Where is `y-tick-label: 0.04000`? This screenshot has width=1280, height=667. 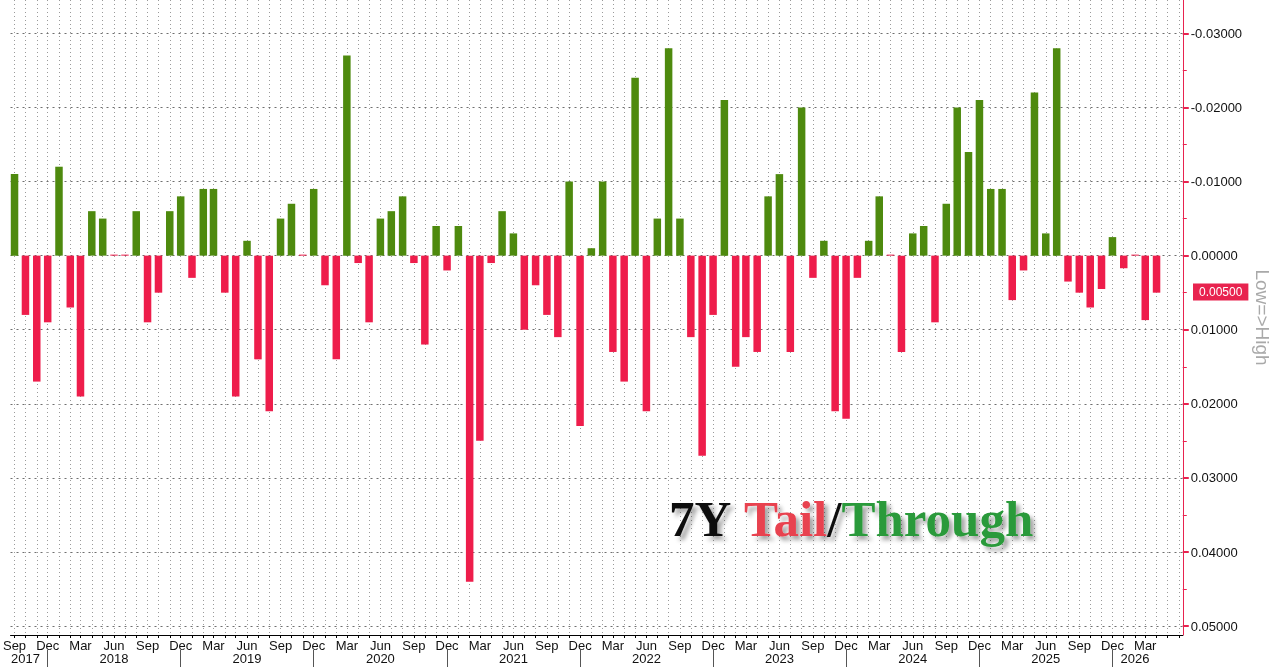
y-tick-label: 0.04000 is located at coordinates (1214, 552).